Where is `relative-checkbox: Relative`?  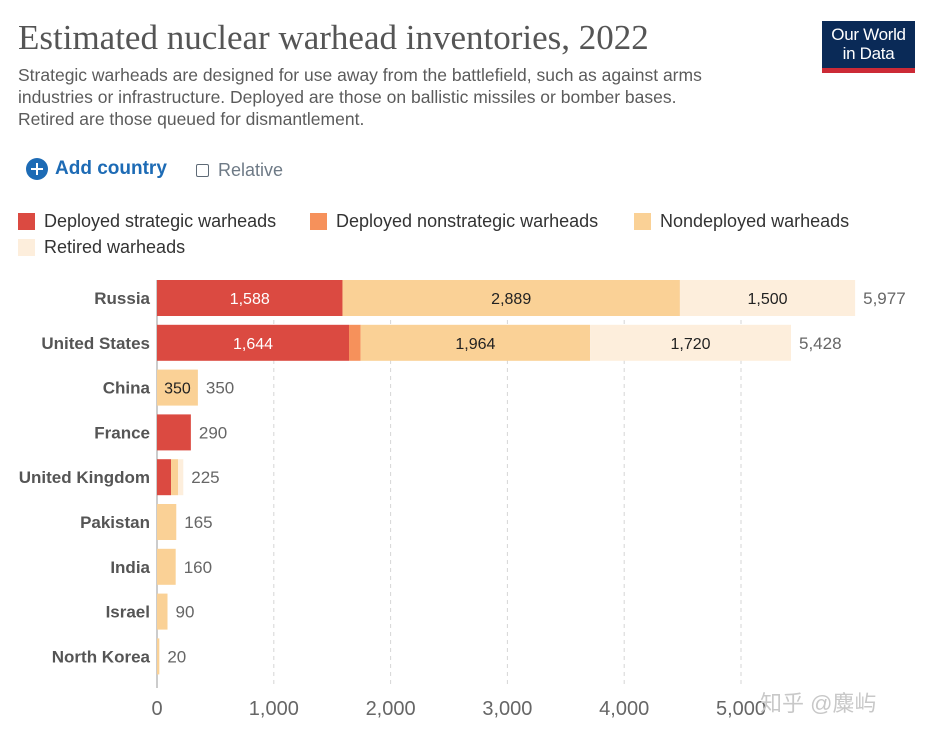 relative-checkbox: Relative is located at coordinates (239, 170).